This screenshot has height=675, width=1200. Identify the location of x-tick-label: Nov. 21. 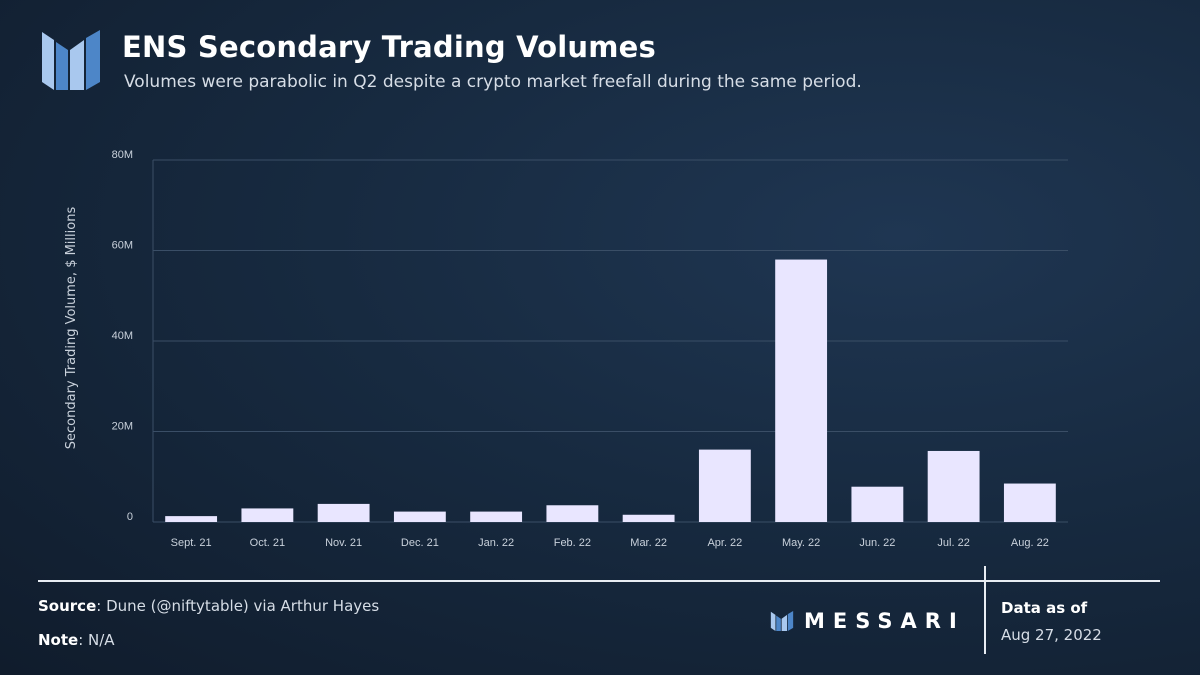
(343, 543).